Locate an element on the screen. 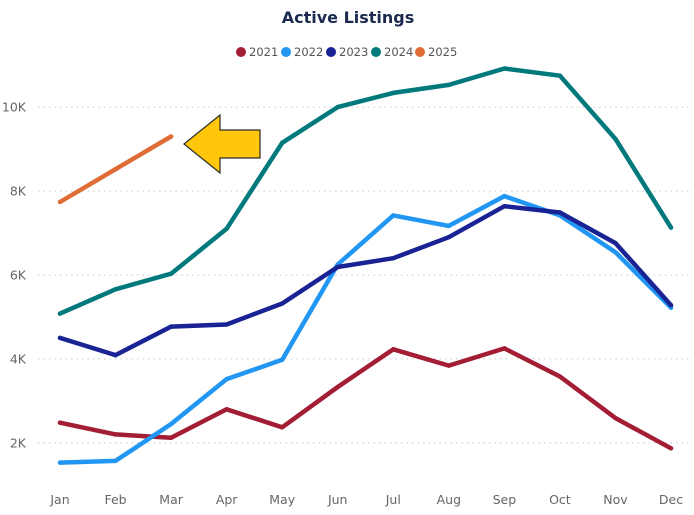 This screenshot has height=515, width=694. x-tick-label: Dec is located at coordinates (671, 499).